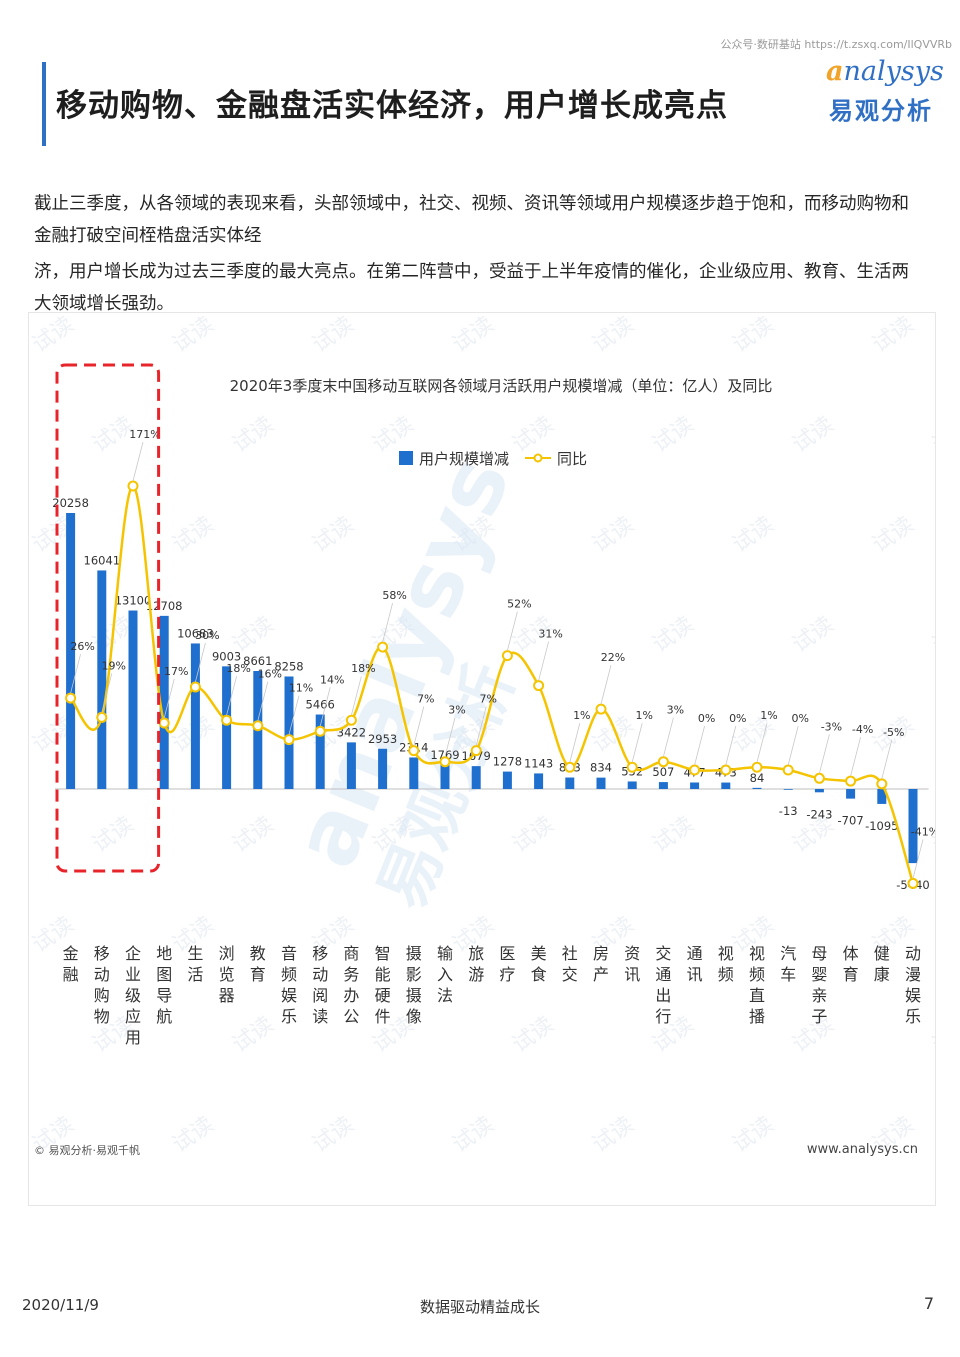  I want to click on category-label-char: 办, so click(351, 995).